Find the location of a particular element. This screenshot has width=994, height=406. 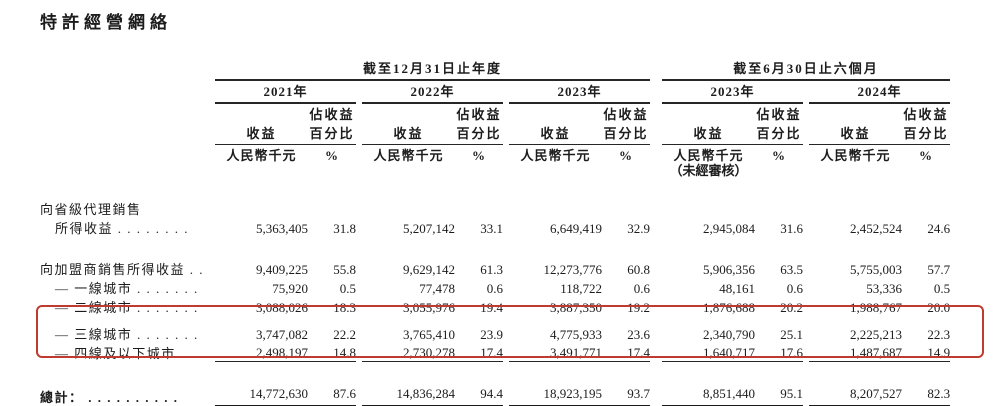

pct-value: 32.9 is located at coordinates (639, 228).